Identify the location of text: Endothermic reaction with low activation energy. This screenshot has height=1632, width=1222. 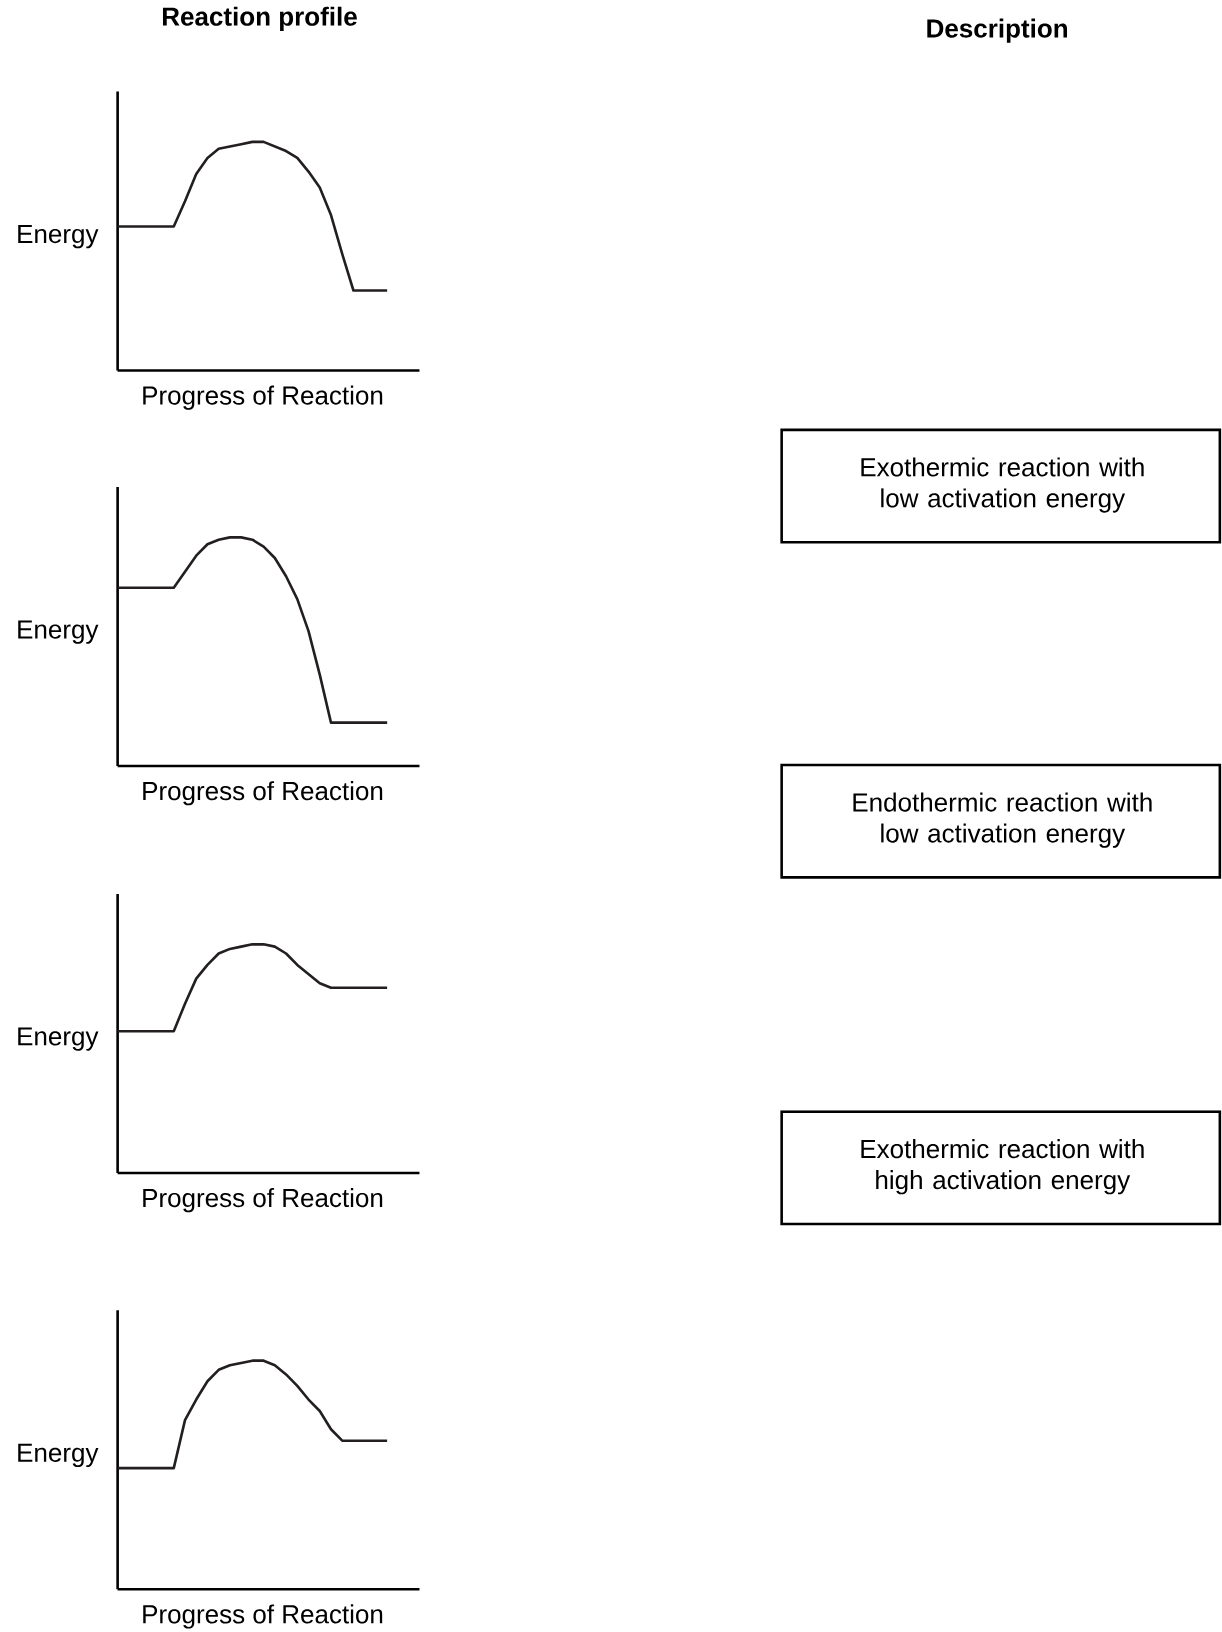
(1002, 820).